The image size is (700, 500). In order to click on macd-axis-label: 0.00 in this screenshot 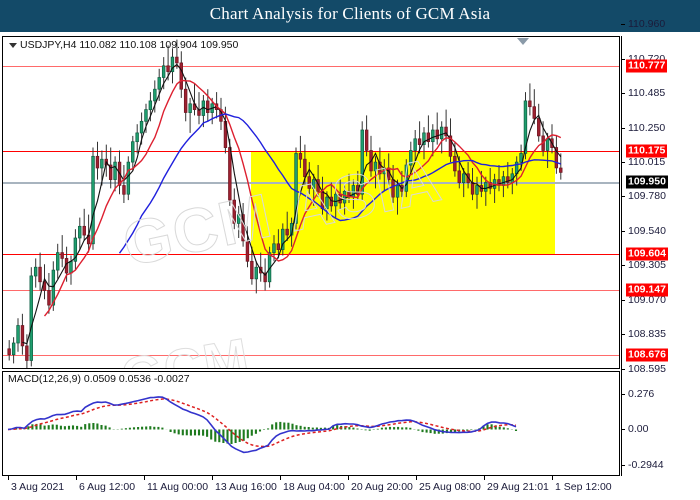, I will do `click(638, 428)`.